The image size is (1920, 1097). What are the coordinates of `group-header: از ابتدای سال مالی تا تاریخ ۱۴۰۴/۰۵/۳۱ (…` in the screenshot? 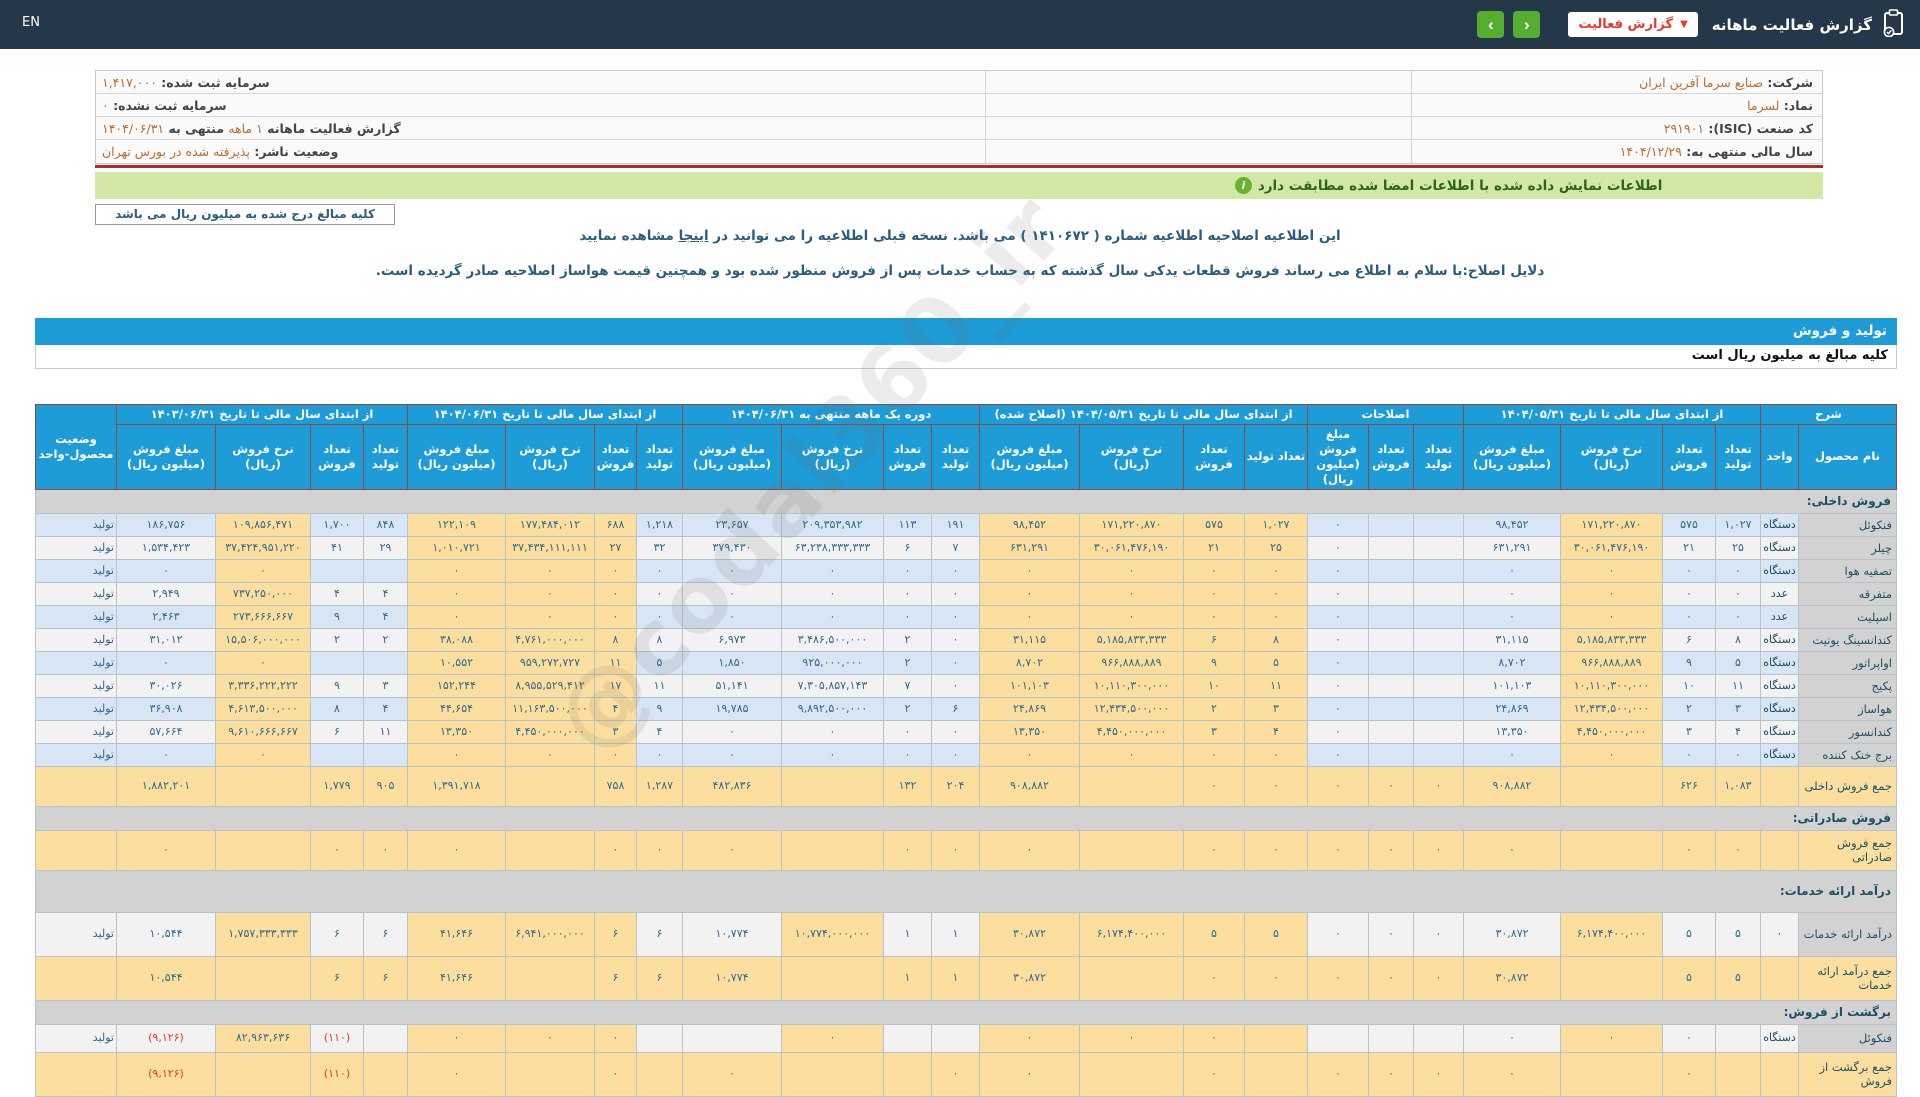 It's located at (1143, 414).